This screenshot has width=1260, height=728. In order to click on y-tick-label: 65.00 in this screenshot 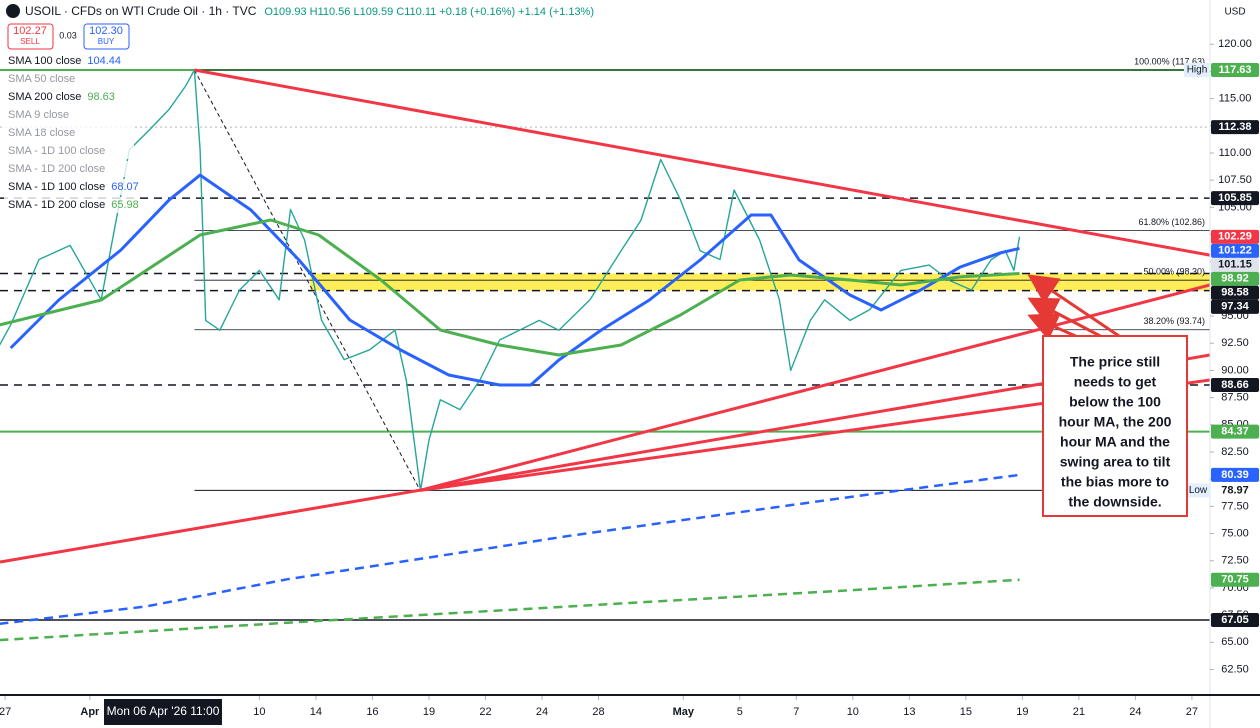, I will do `click(1235, 642)`.